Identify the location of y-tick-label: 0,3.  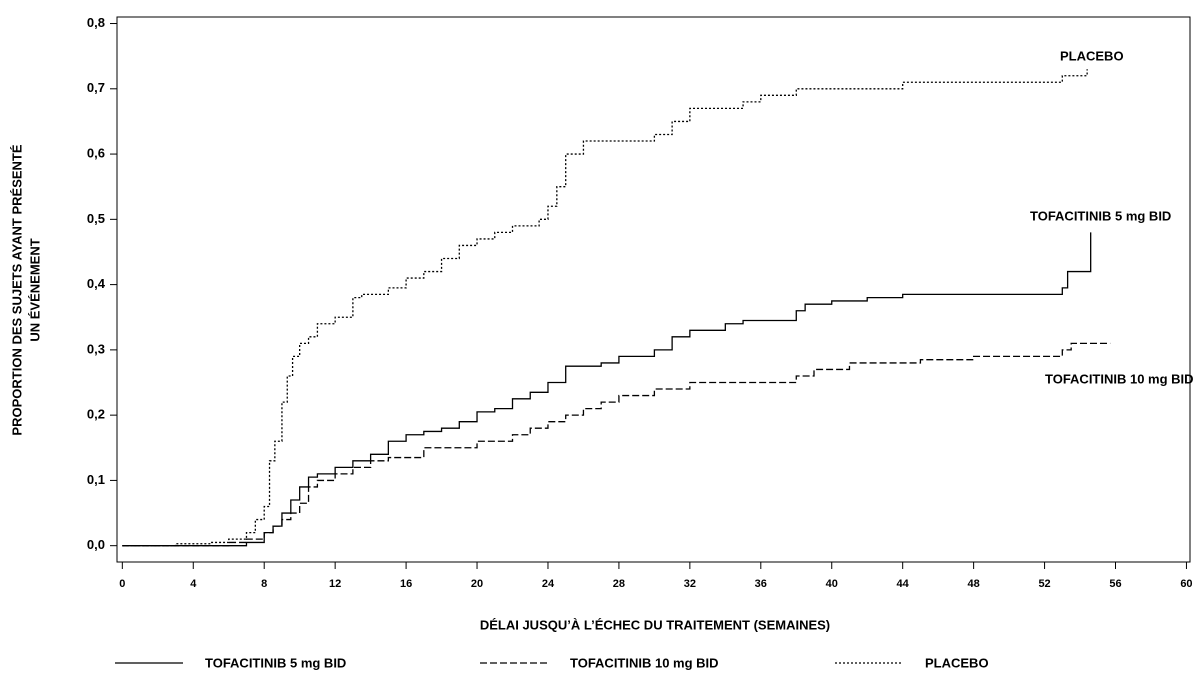
(96, 348).